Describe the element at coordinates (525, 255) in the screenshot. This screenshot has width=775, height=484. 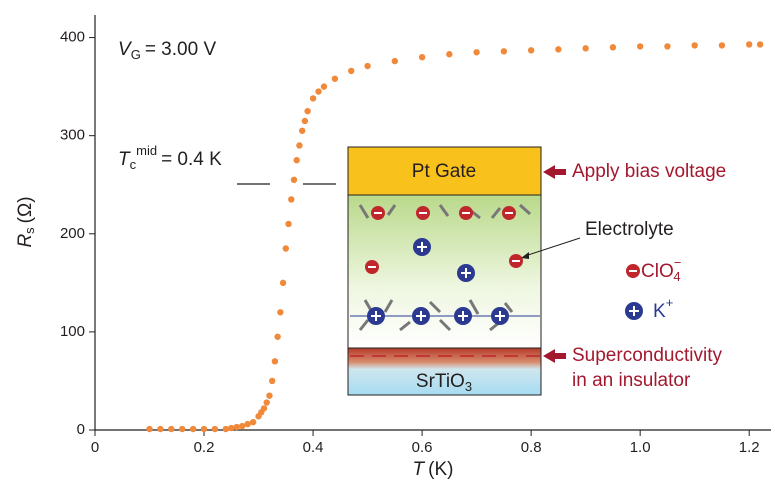
I see `pointer-head` at that location.